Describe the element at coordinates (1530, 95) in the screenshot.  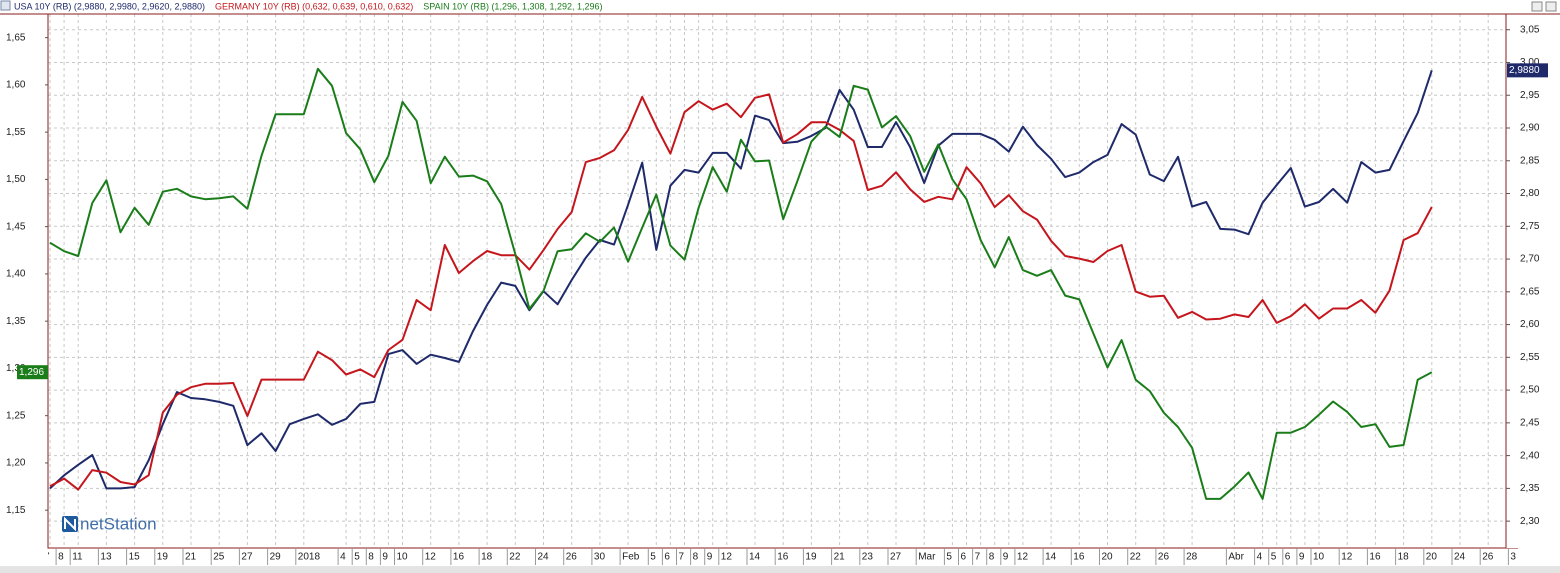
I see `y2-tick-label: 2,95` at that location.